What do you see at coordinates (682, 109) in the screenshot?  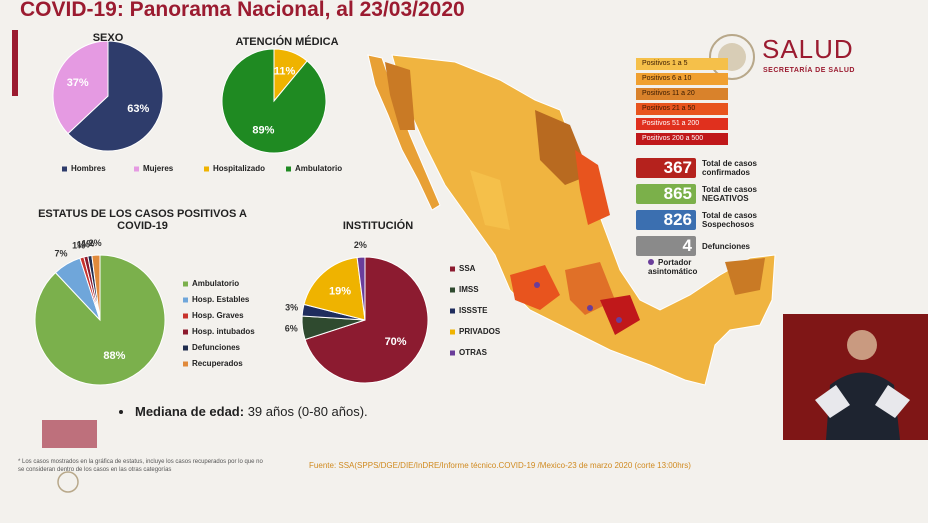 I see `map-legend-item: Positivos 21 a 50` at bounding box center [682, 109].